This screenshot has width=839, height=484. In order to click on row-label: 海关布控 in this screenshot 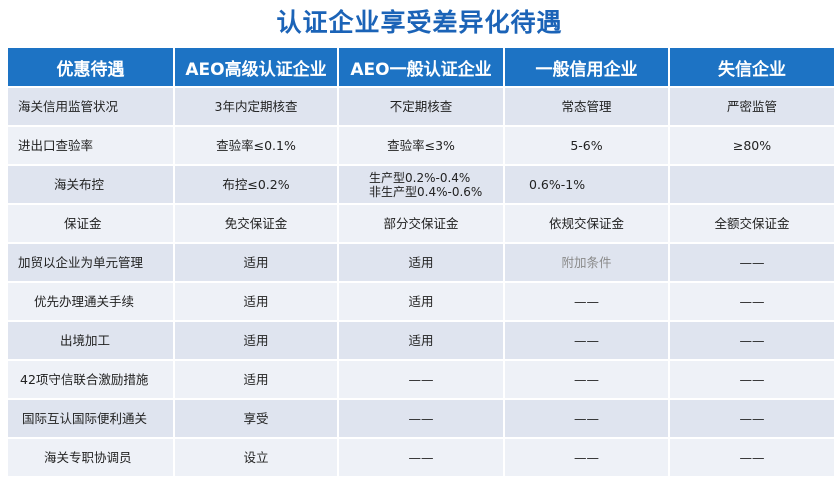, I will do `click(91, 185)`.